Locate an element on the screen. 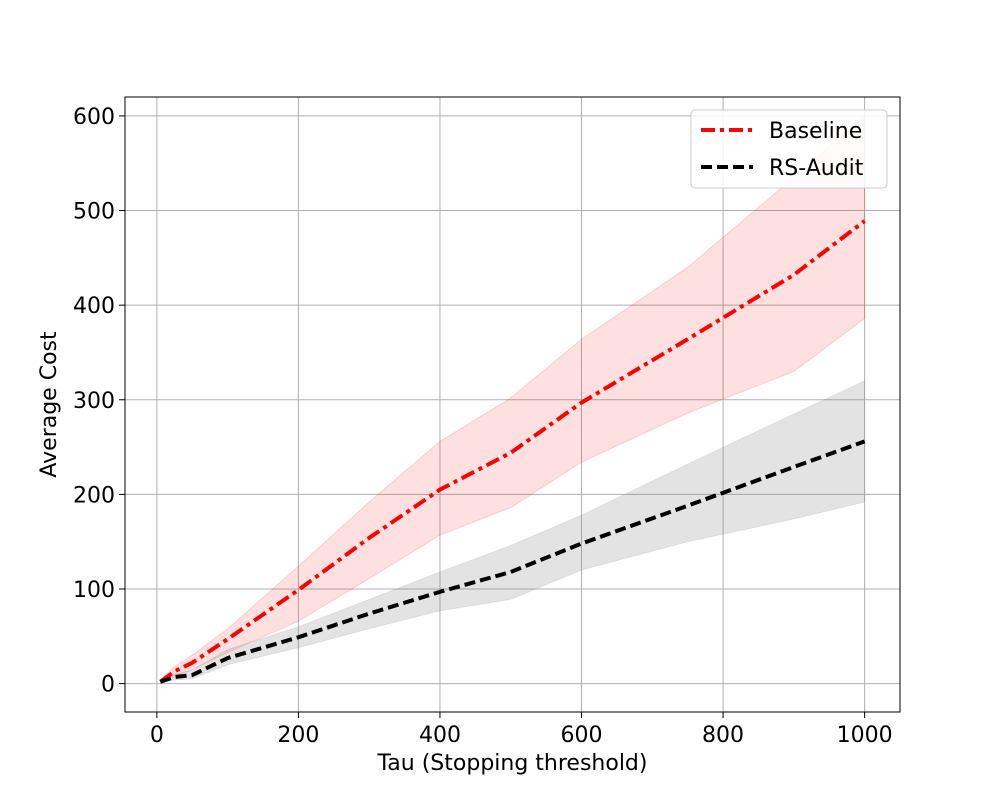  x-tick-label: 800 is located at coordinates (723, 735).